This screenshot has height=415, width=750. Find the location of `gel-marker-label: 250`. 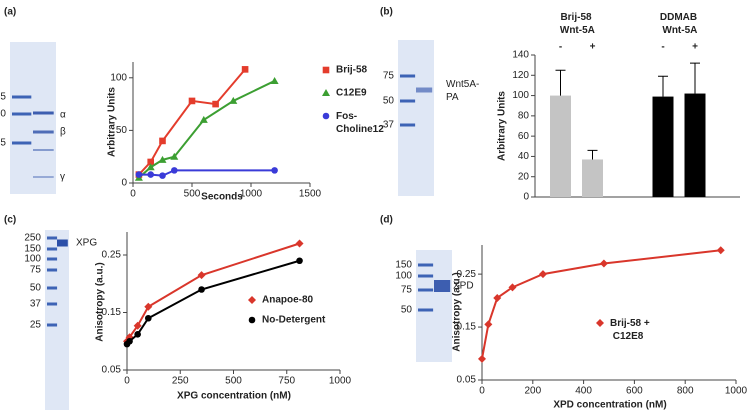

gel-marker-label: 250 is located at coordinates (32, 238).